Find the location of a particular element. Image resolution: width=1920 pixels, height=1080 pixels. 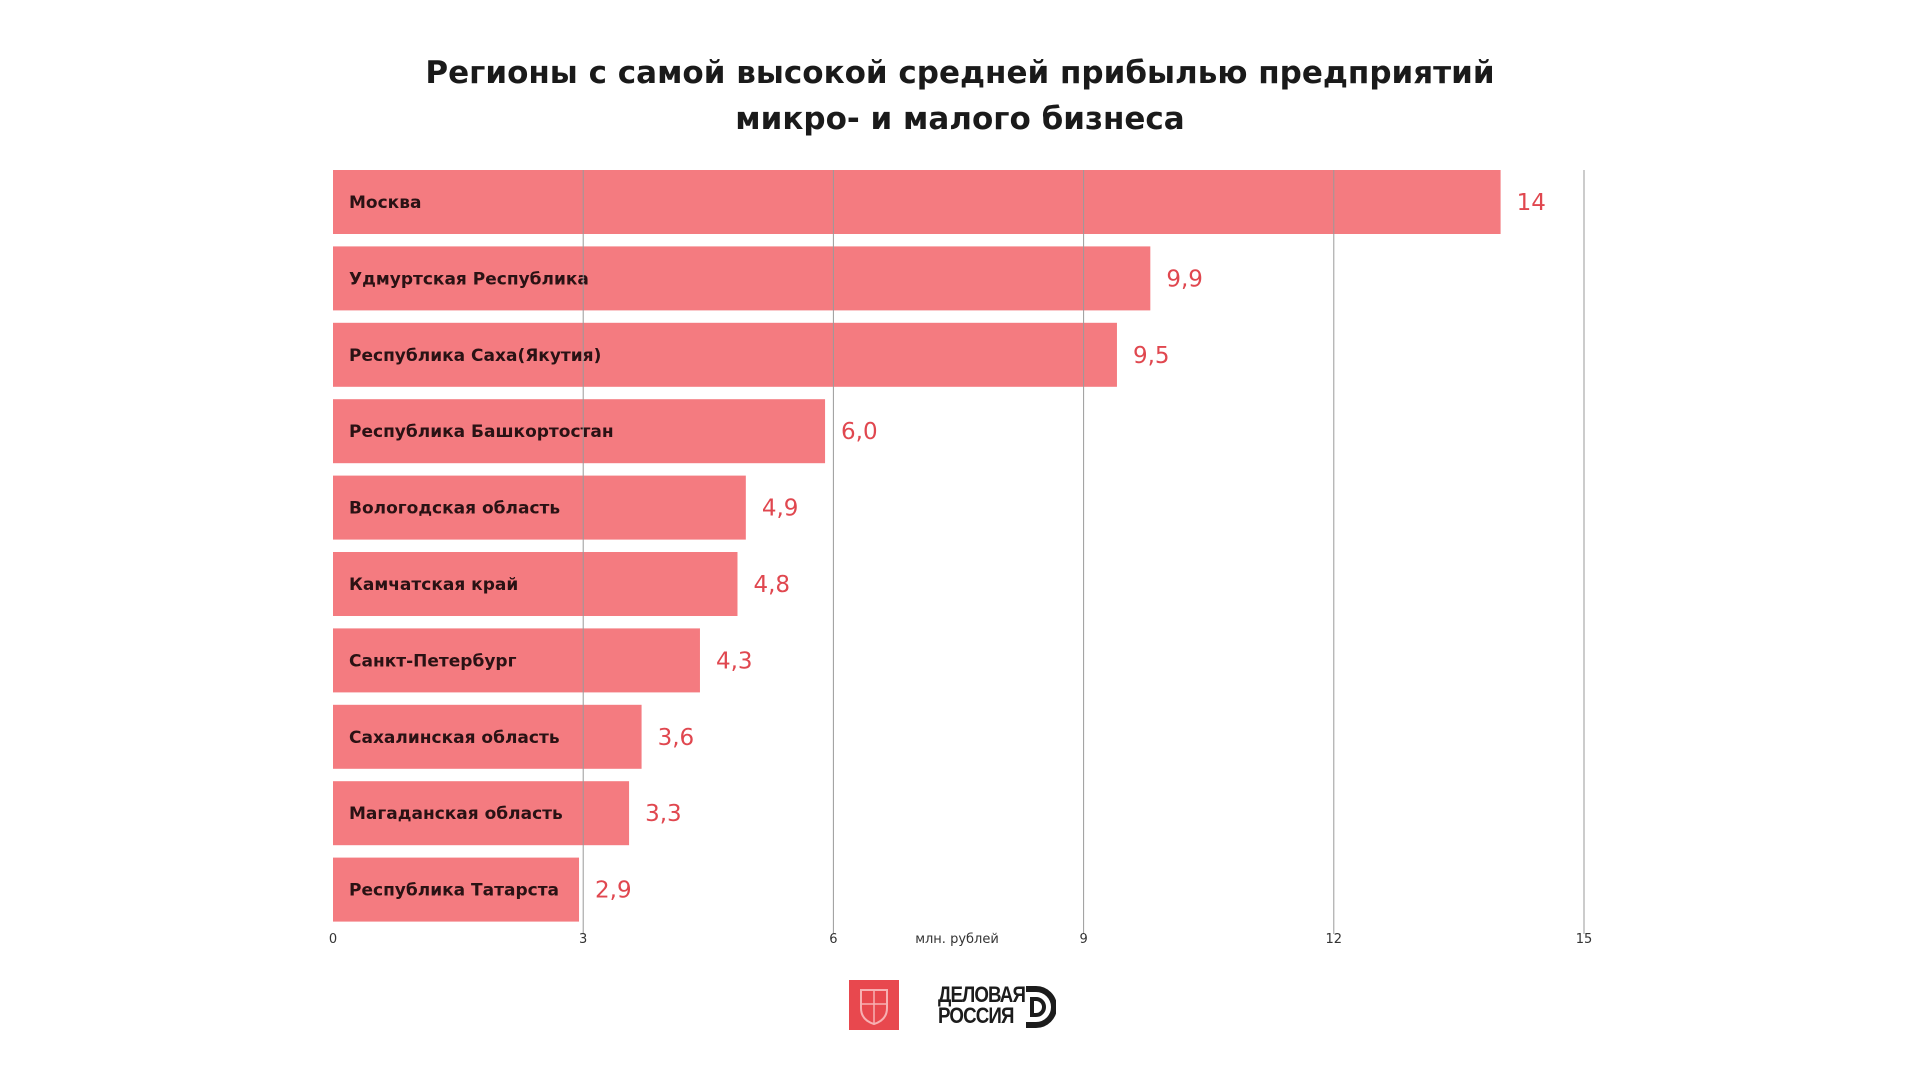

bar-label: Республика Татарста is located at coordinates (454, 891).